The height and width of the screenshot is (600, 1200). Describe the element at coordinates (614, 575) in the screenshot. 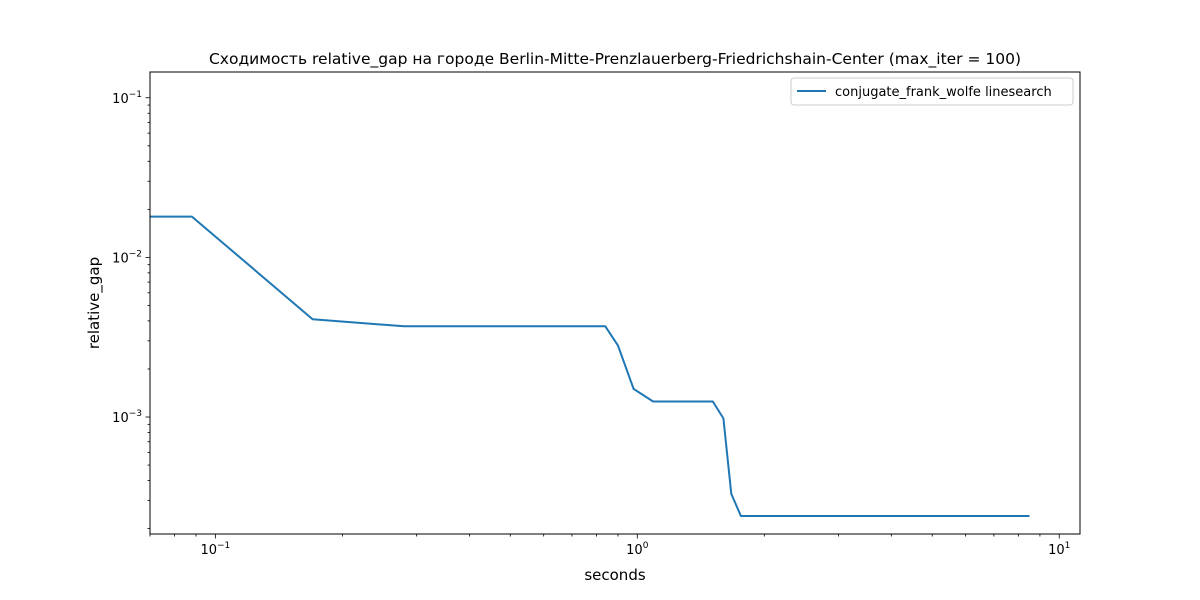

I see `x-axis-label: seconds` at that location.